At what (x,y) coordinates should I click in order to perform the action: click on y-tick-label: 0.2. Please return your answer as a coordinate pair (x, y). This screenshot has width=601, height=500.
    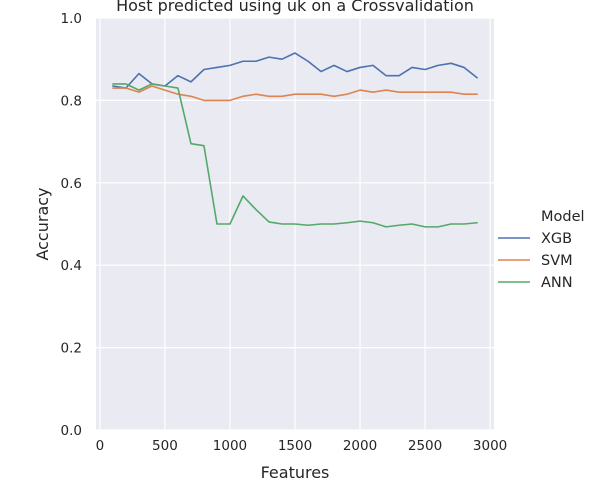
    Looking at the image, I should click on (71, 349).